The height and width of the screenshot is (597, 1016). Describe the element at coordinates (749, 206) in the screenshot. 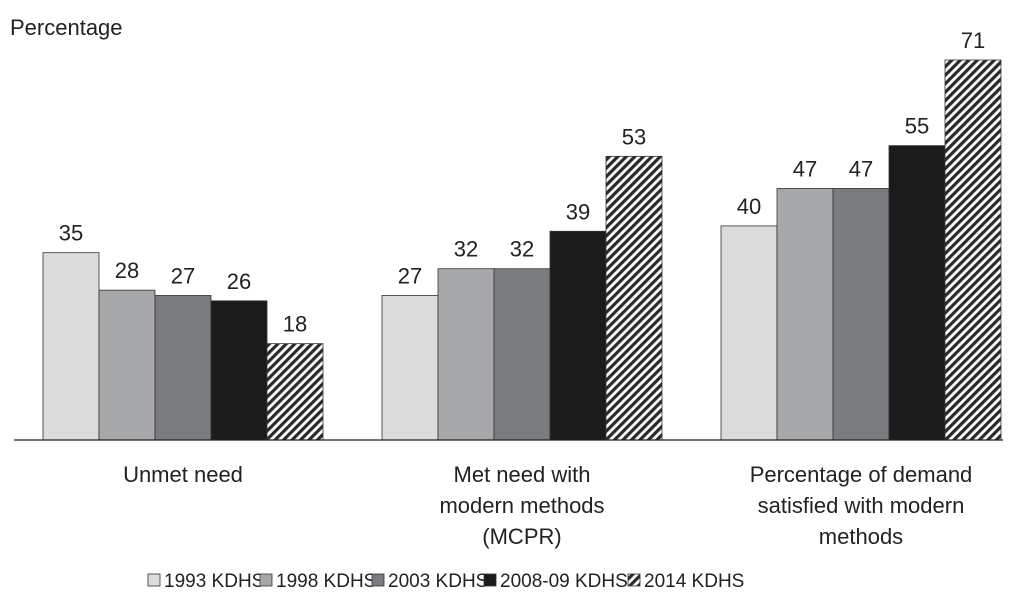

I see `data-label-3-1: 40` at that location.